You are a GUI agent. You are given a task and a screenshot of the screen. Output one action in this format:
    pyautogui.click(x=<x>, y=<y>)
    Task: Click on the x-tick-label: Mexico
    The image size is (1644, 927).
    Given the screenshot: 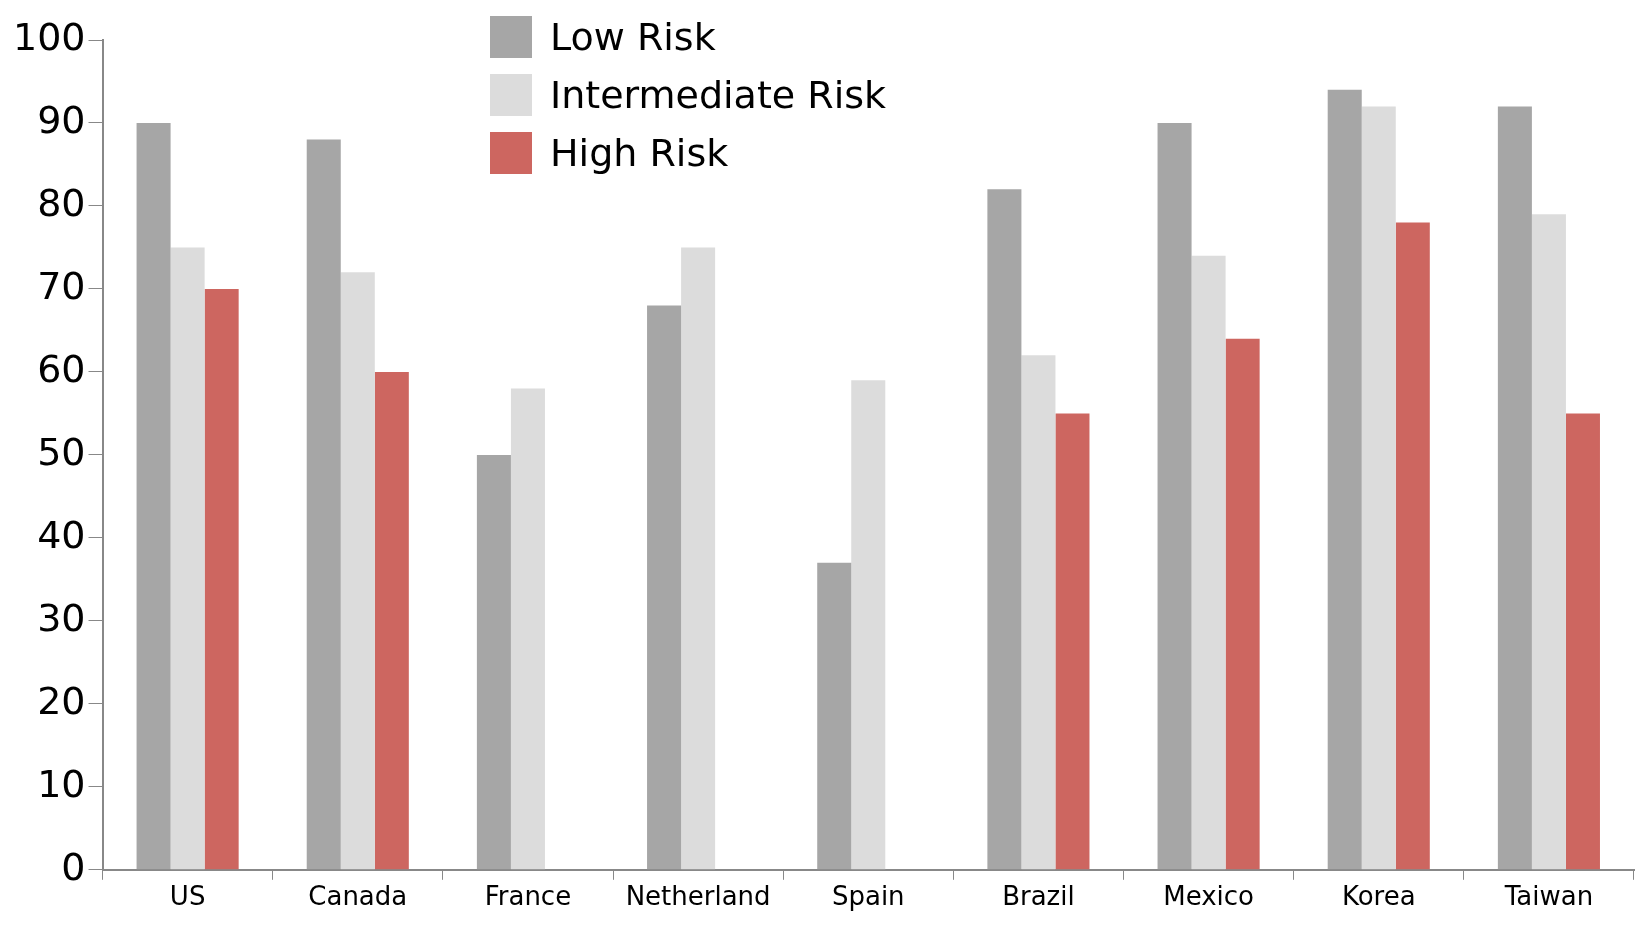 What is the action you would take?
    pyautogui.click(x=1208, y=896)
    